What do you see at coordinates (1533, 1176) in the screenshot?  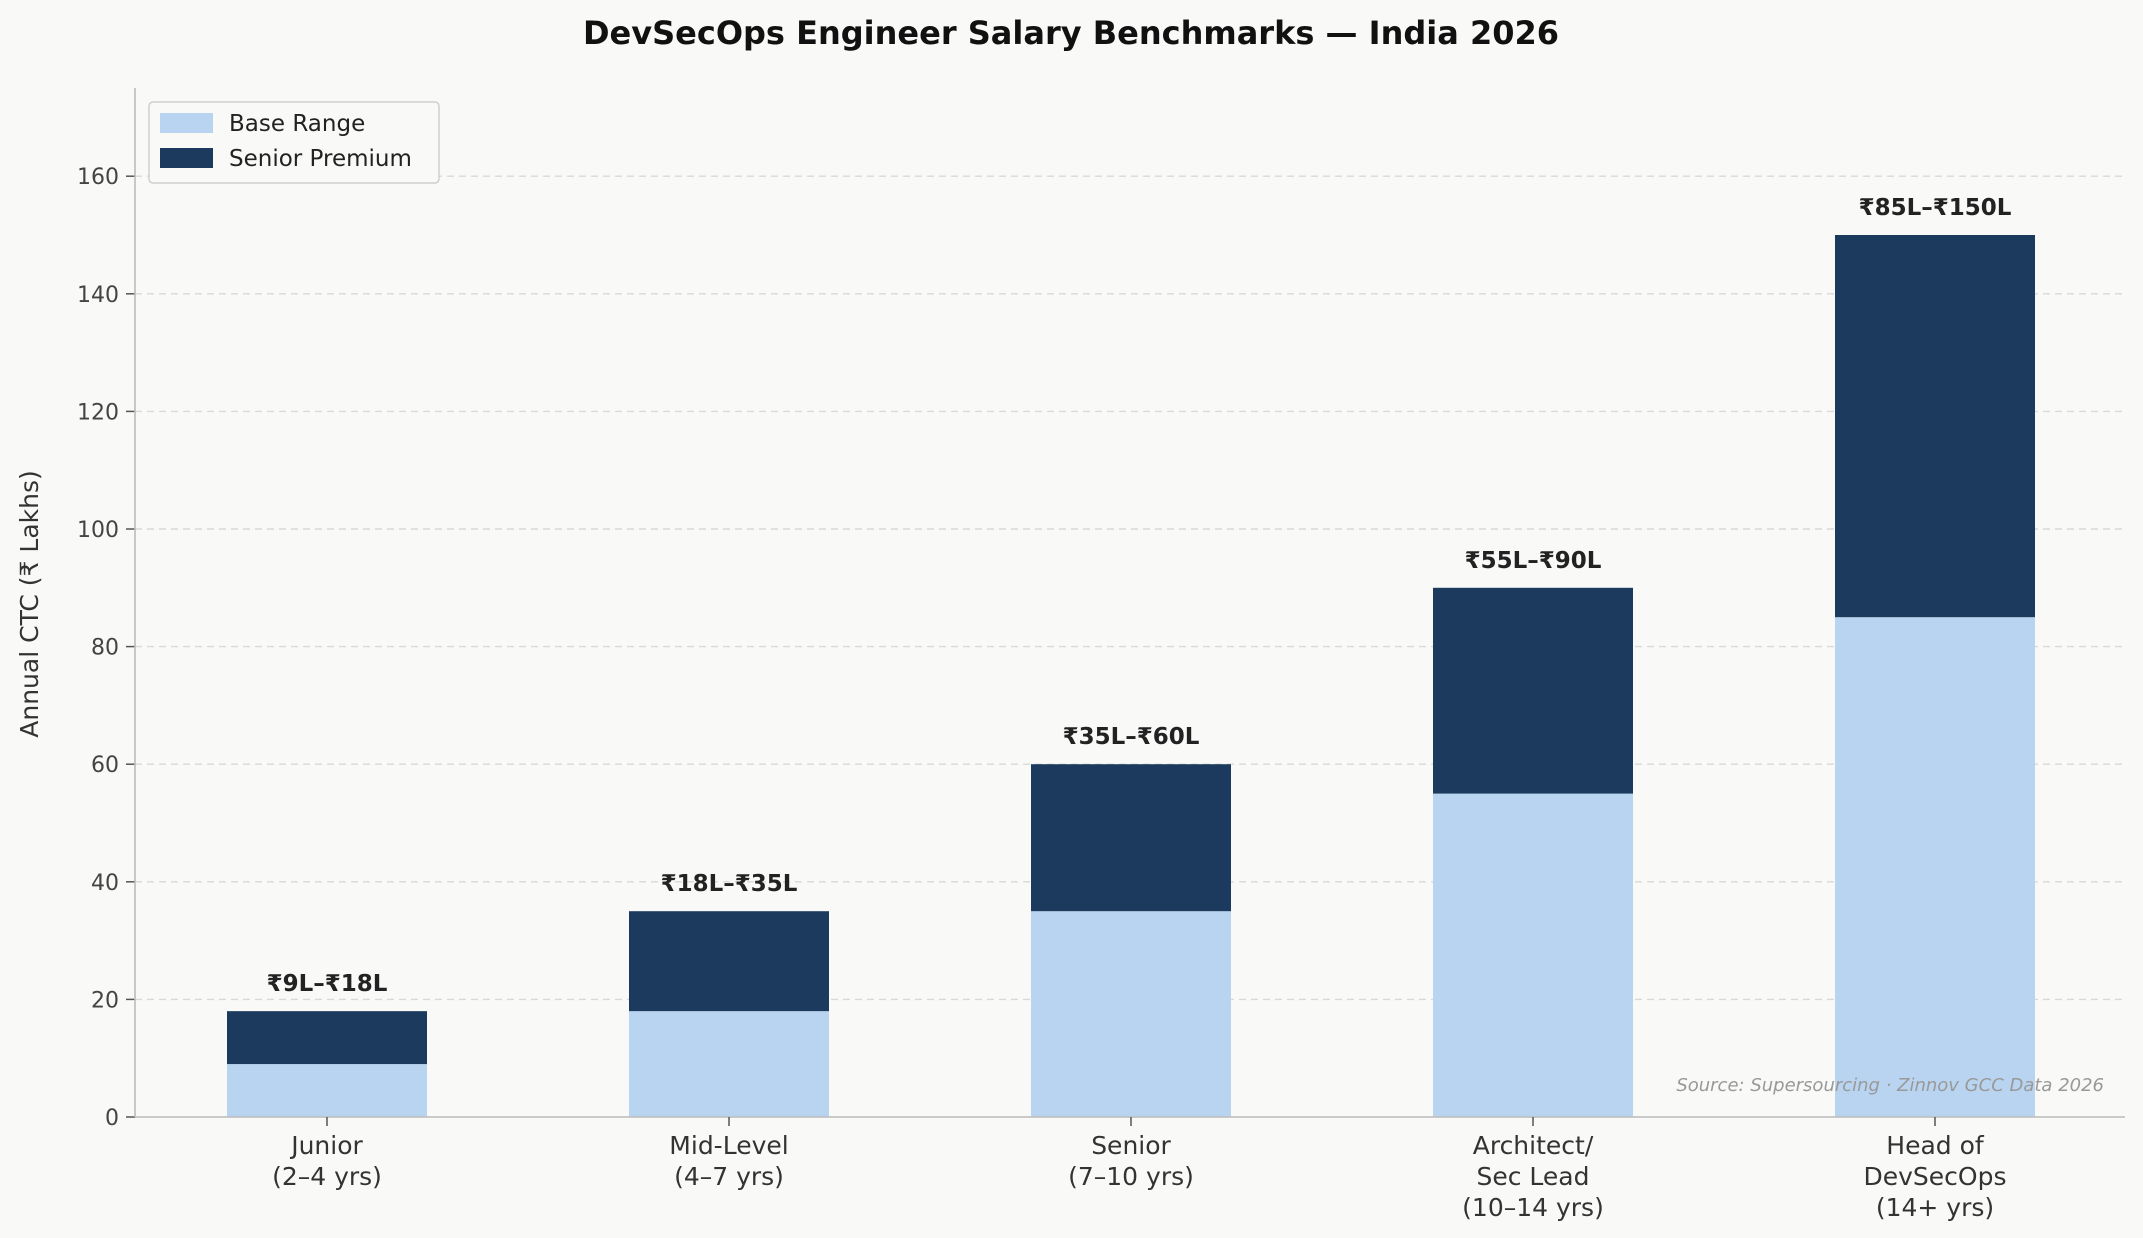 I see `x-tick-label: Architect/Sec Lead (10–14 yrs)` at bounding box center [1533, 1176].